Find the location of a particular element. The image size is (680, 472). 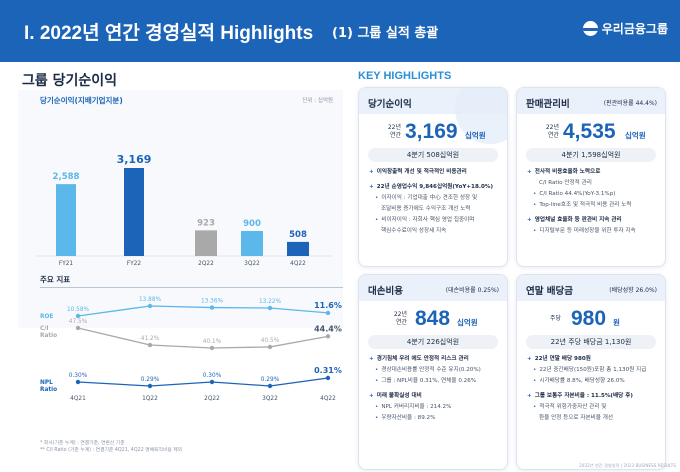

headline-value: 주당 980 원 is located at coordinates (591, 319).